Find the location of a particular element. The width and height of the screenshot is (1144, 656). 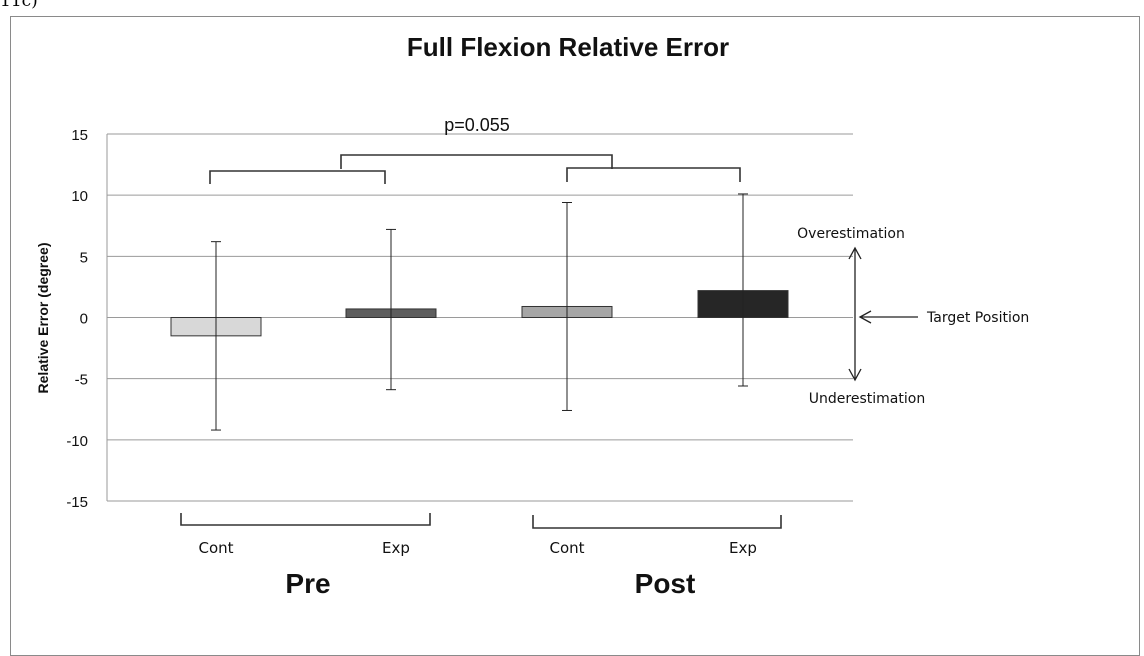

page-fragment-label: 11c) is located at coordinates (19, 5).